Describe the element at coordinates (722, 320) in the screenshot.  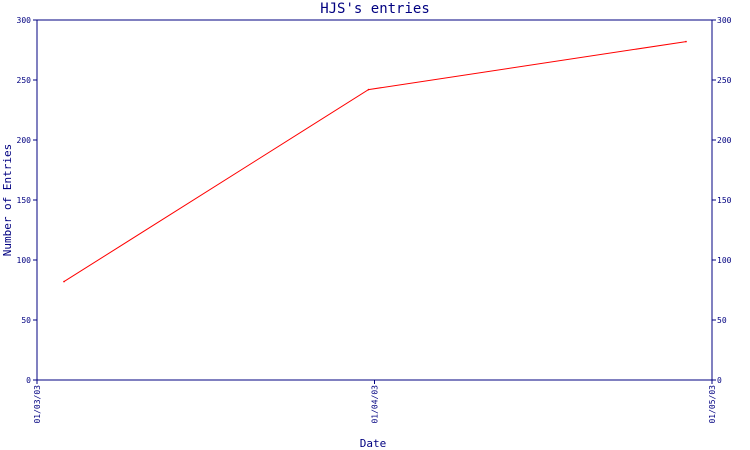
I see `y-tick-label-right: 50` at that location.